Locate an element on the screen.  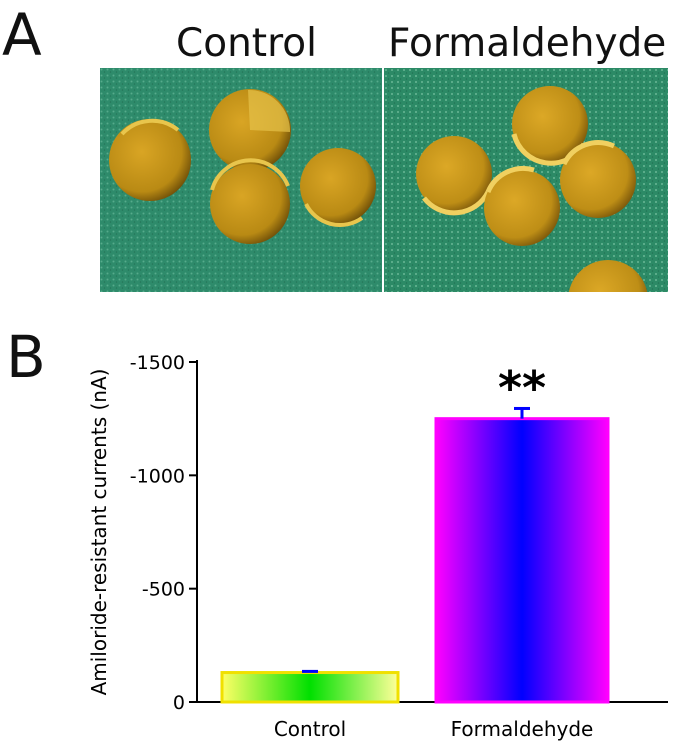
significance-marker: ** is located at coordinates (522, 388).